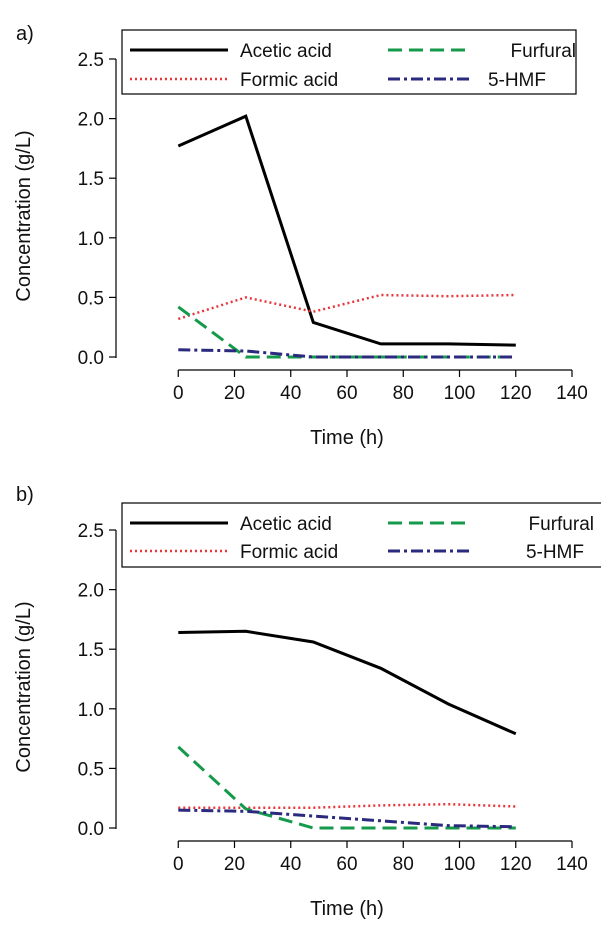  Describe the element at coordinates (25, 495) in the screenshot. I see `panel-label: b)` at that location.